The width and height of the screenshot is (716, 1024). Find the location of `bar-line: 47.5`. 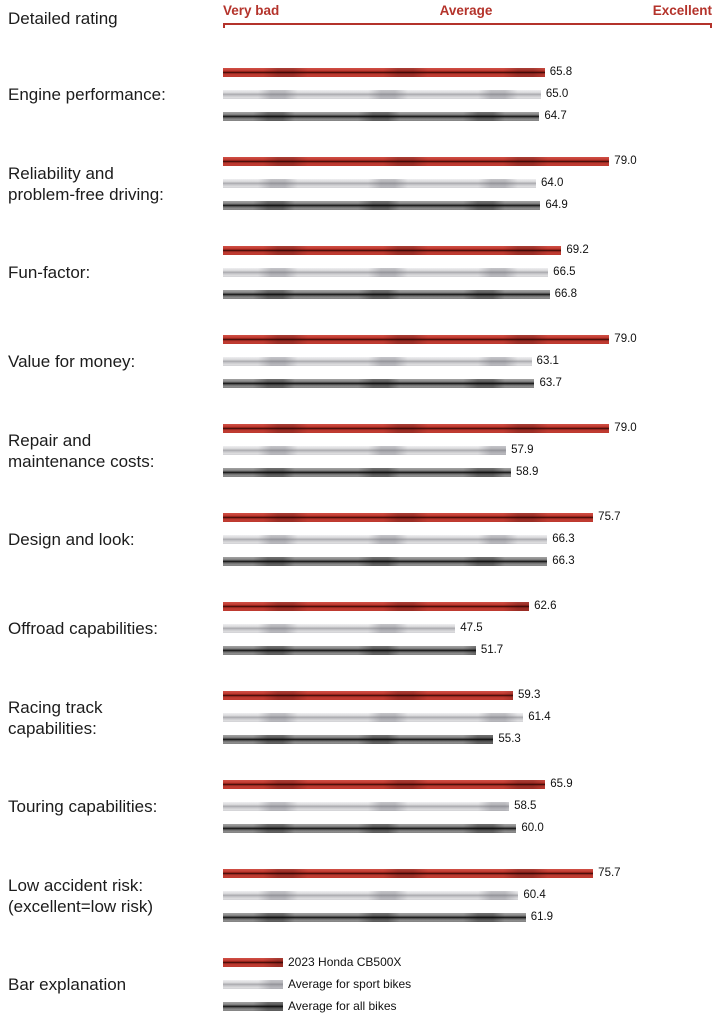

bar-line: 47.5 is located at coordinates (467, 628).